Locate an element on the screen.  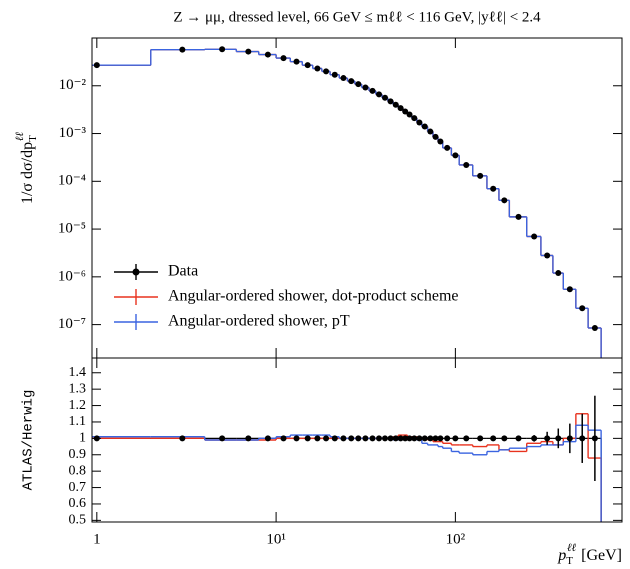
y-tick-label: 10⁻² is located at coordinates (73, 85).